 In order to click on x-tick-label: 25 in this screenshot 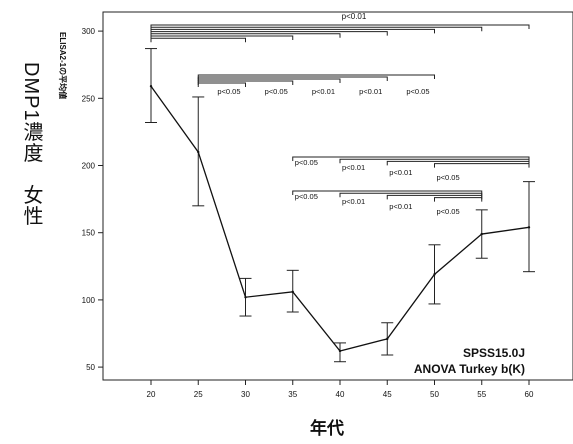, I will do `click(198, 394)`.